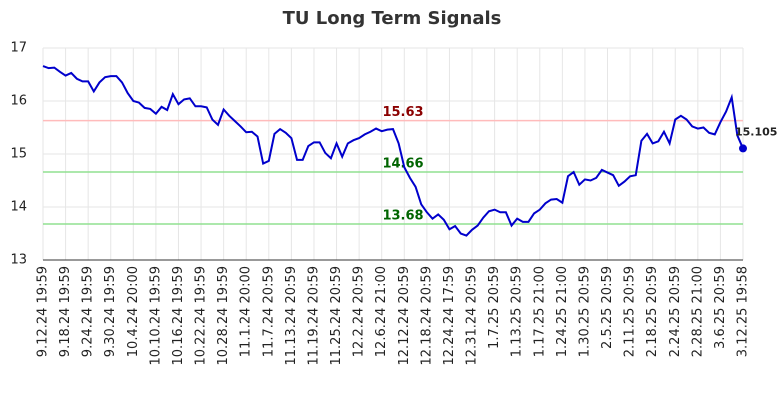 Image resolution: width=784 pixels, height=400 pixels. Describe the element at coordinates (472, 316) in the screenshot. I see `x-tick-label: 12.31.24 20:59` at that location.